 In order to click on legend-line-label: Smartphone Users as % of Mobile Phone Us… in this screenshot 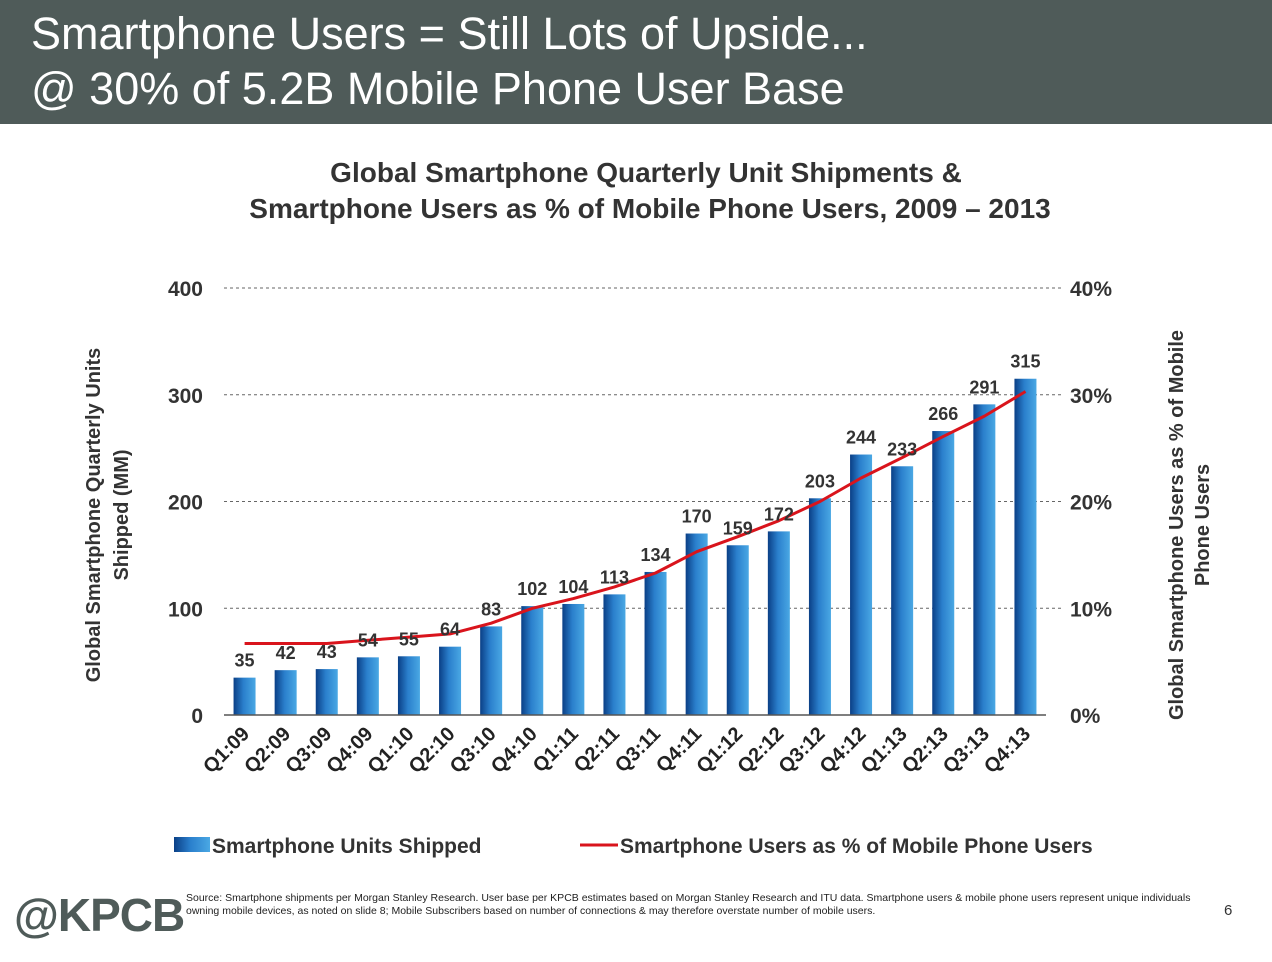, I will do `click(856, 846)`.